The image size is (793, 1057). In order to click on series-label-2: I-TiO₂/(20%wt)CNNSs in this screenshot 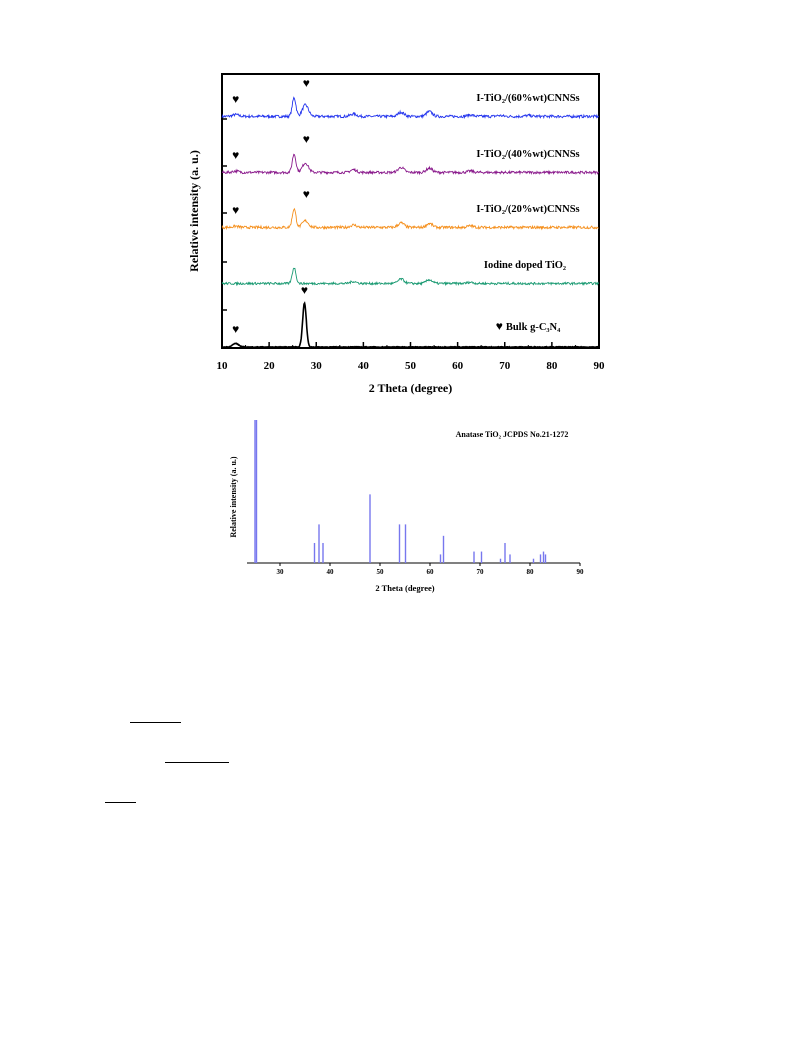, I will do `click(527, 209)`.